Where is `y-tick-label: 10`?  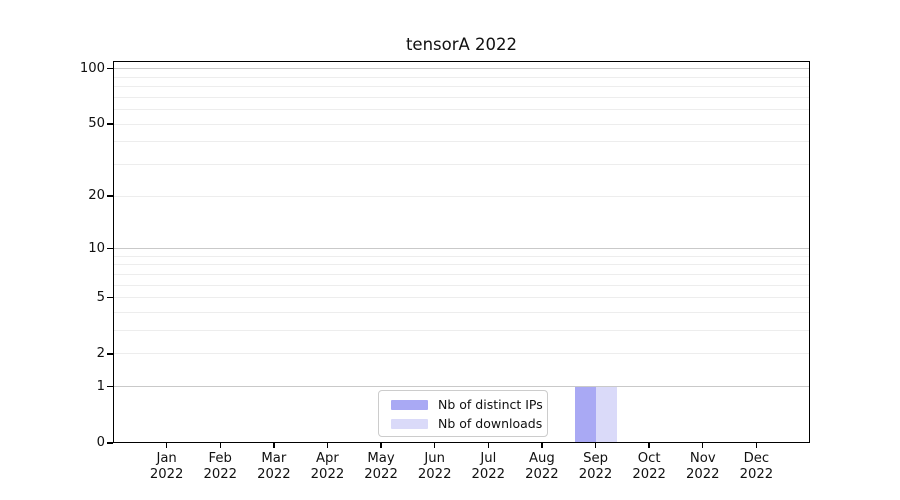 y-tick-label: 10 is located at coordinates (96, 248).